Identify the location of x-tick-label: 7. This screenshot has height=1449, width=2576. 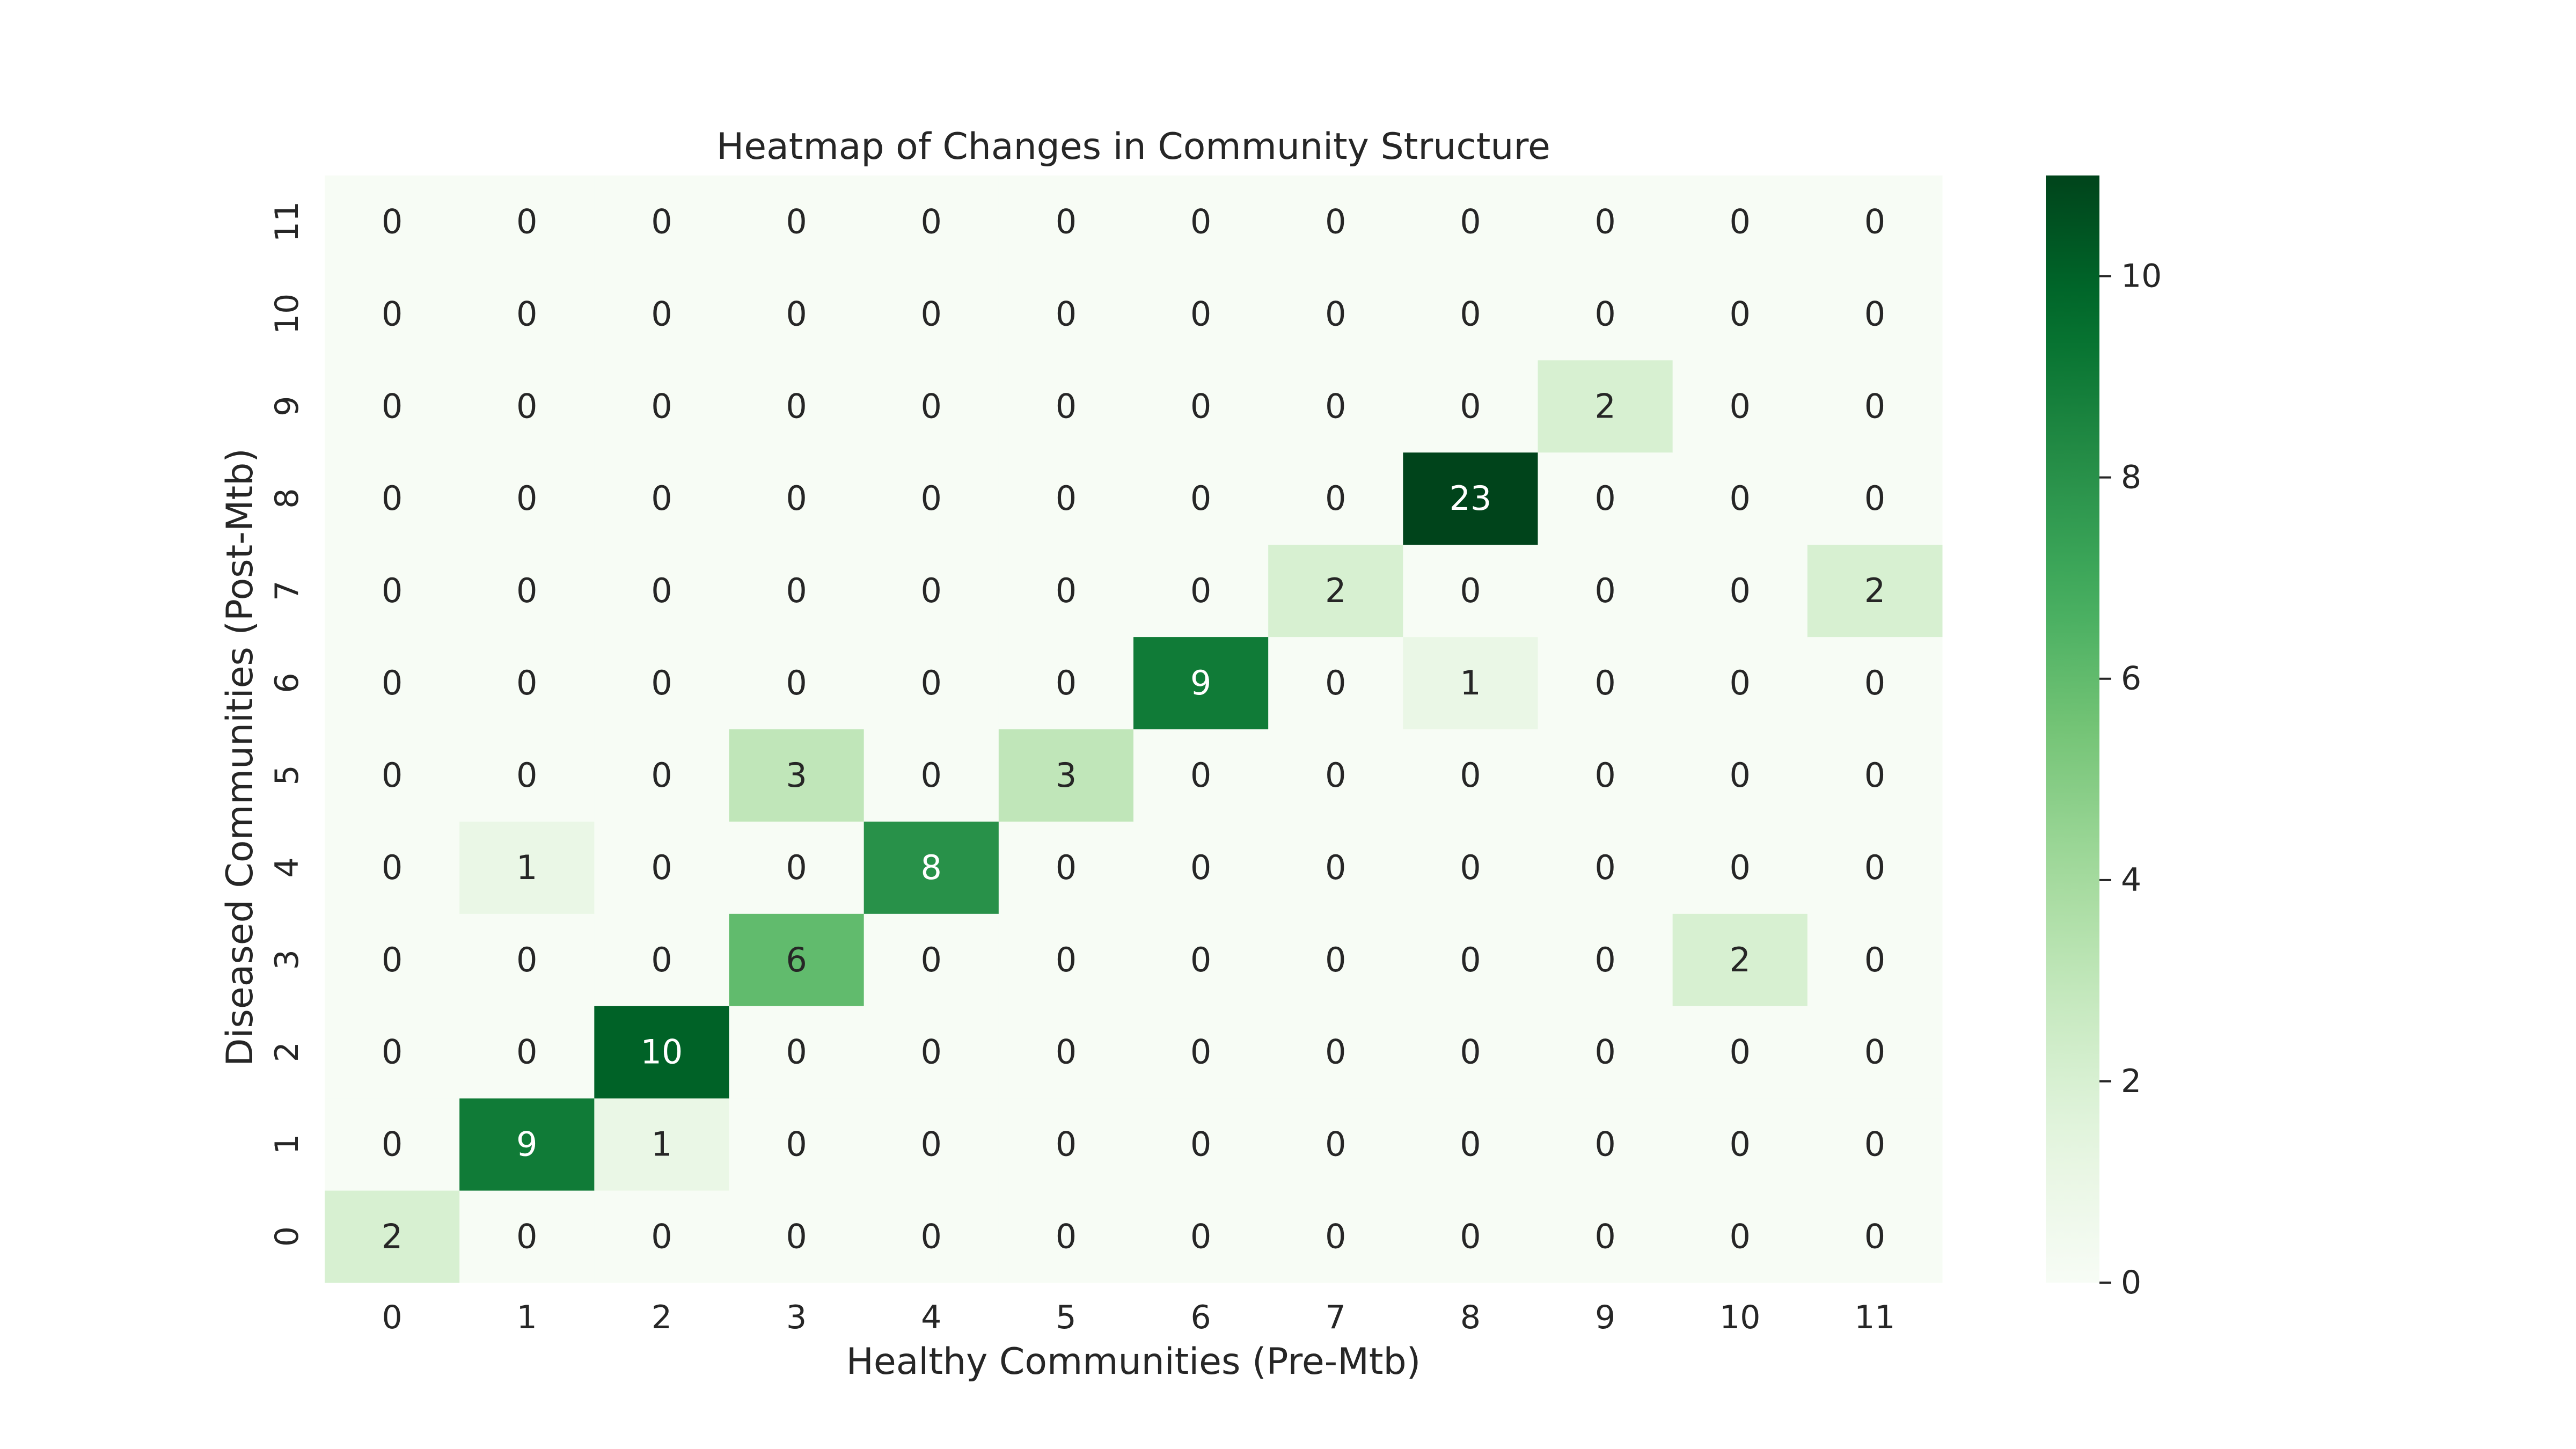
(1336, 1317).